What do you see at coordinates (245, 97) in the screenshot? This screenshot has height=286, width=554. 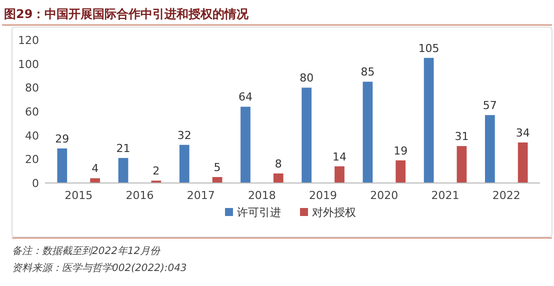 I see `data-label: 64` at bounding box center [245, 97].